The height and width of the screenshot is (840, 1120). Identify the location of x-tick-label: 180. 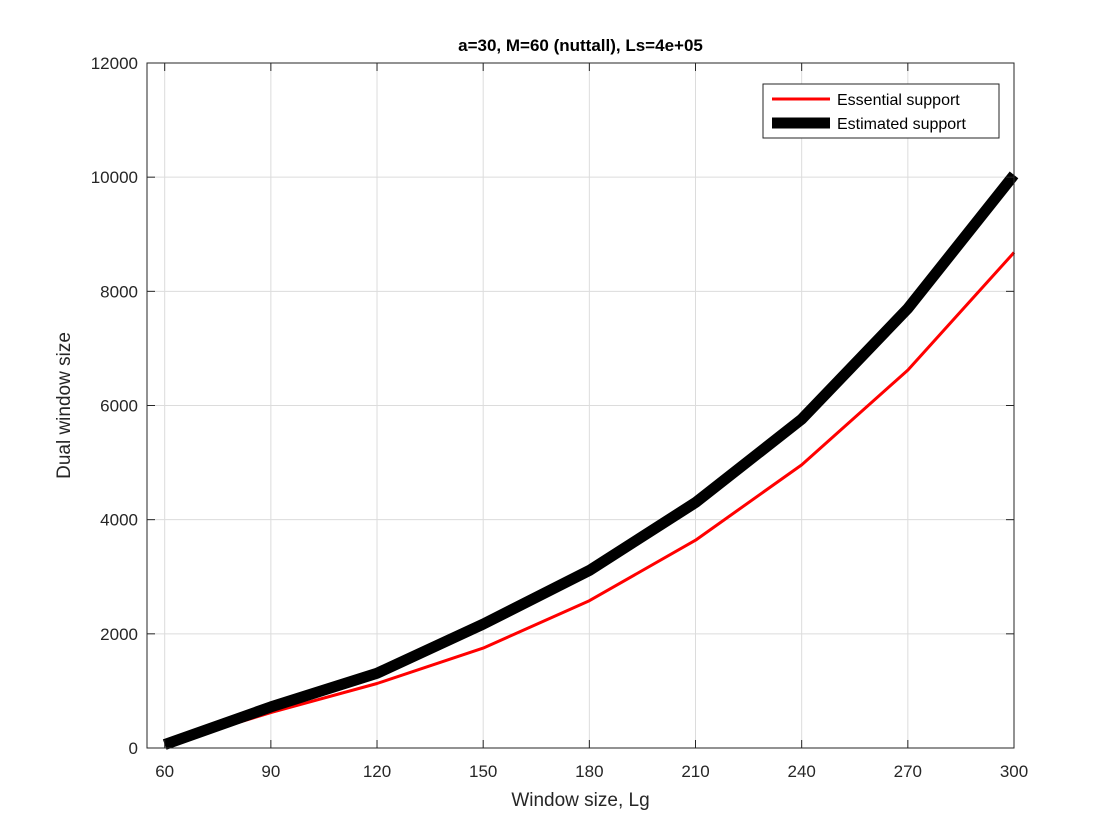
(589, 771).